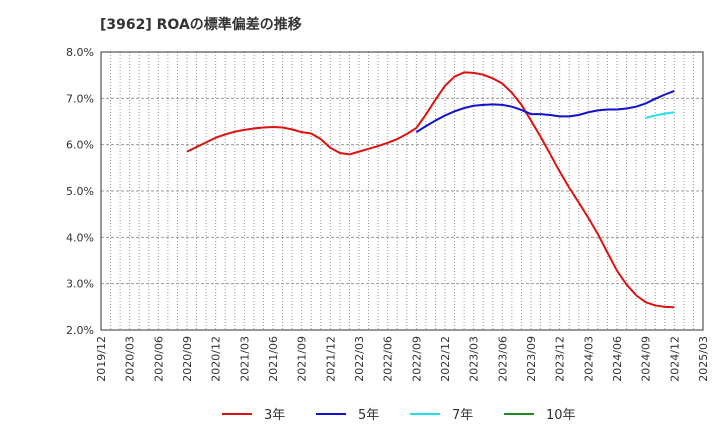 The width and height of the screenshot is (720, 440). I want to click on legend-label-0: 3年, so click(274, 415).